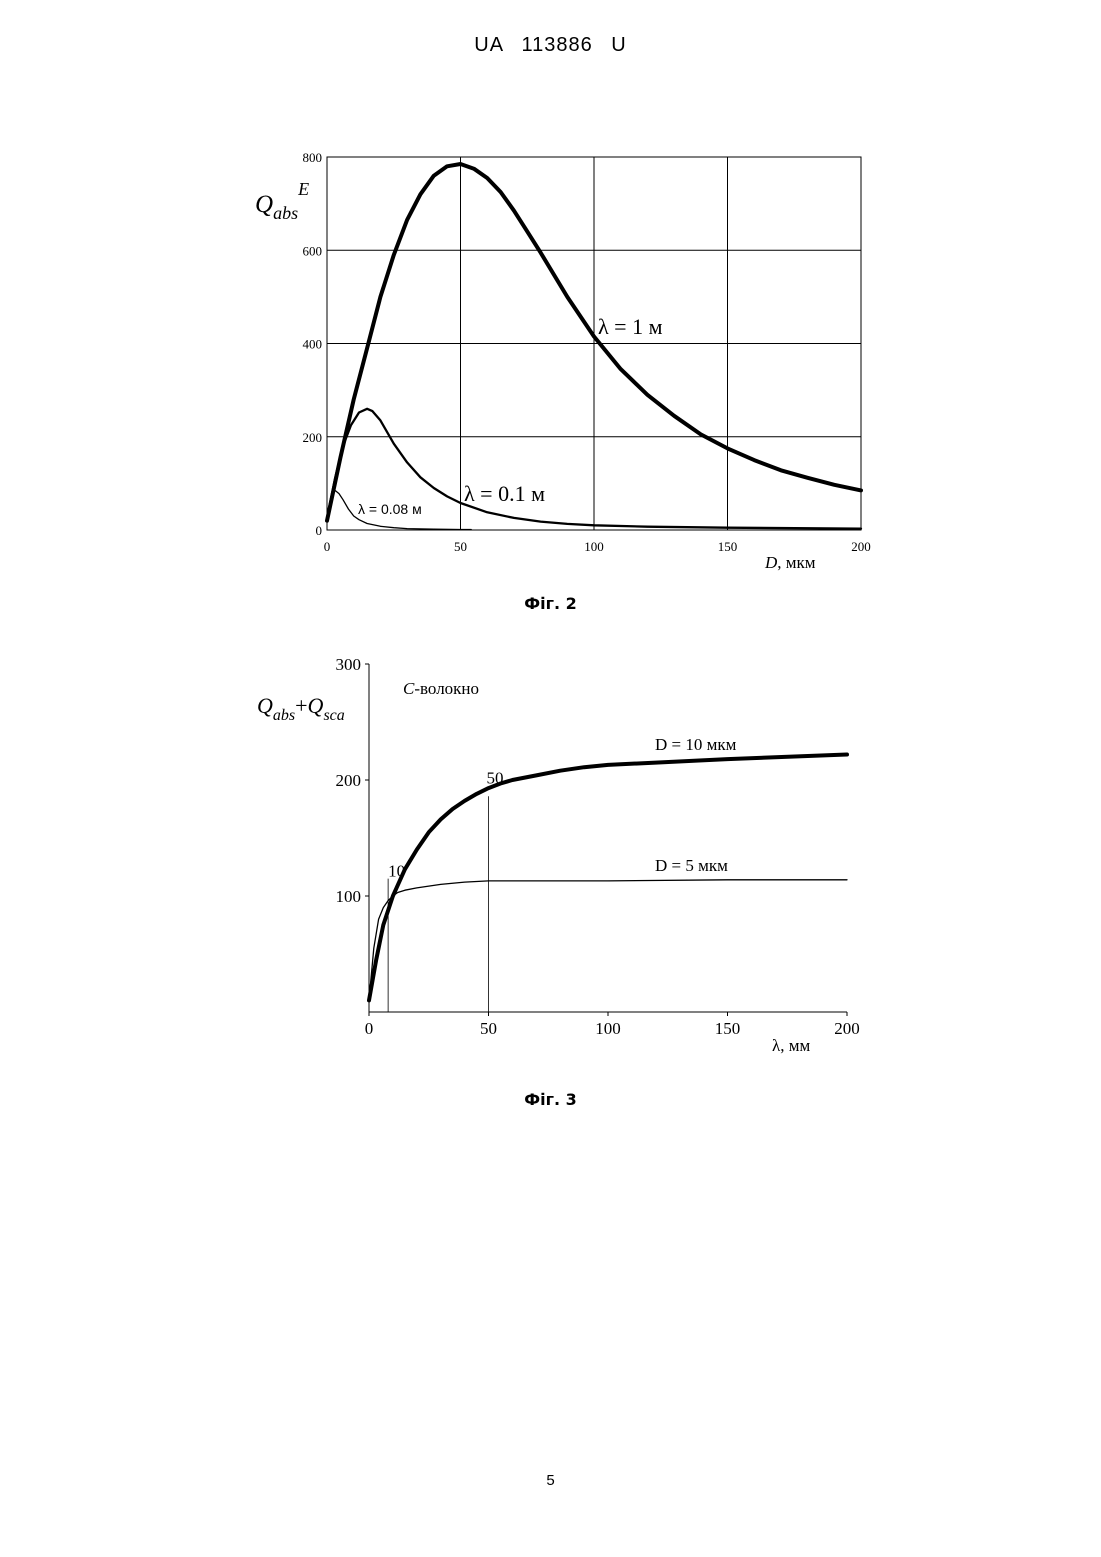  Describe the element at coordinates (349, 780) in the screenshot. I see `fig3-y-tick-label: 200` at that location.